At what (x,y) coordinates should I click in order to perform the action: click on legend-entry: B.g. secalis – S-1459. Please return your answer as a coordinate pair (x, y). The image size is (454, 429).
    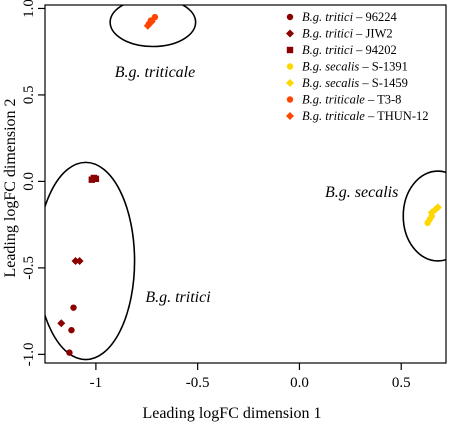
    Looking at the image, I should click on (347, 83).